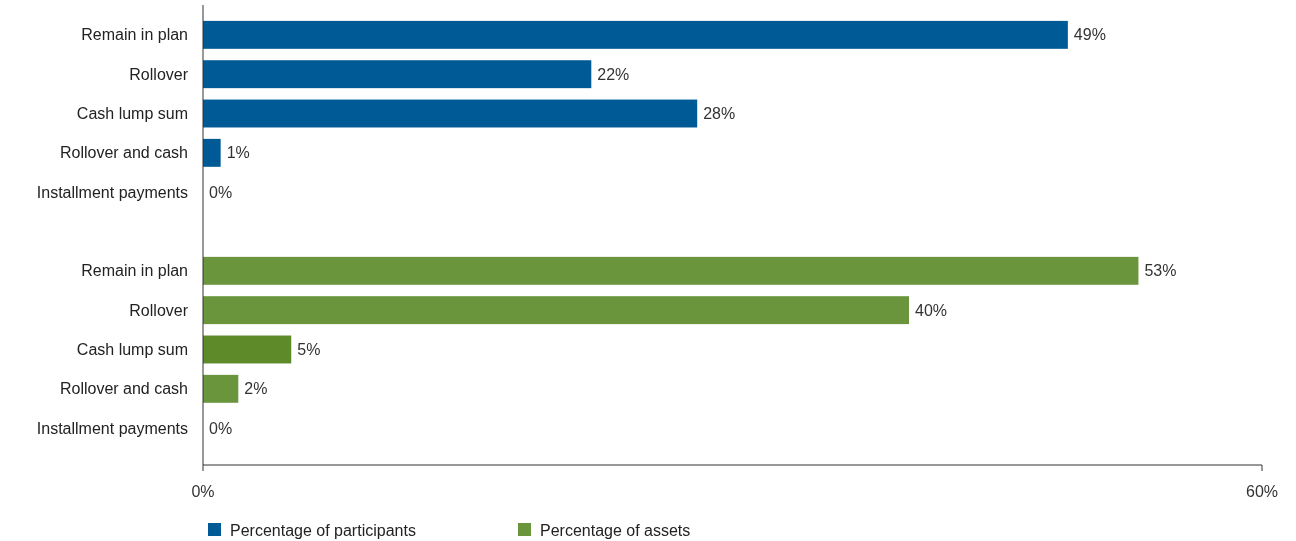 The width and height of the screenshot is (1296, 541). Describe the element at coordinates (613, 74) in the screenshot. I see `data-label: 22%` at that location.